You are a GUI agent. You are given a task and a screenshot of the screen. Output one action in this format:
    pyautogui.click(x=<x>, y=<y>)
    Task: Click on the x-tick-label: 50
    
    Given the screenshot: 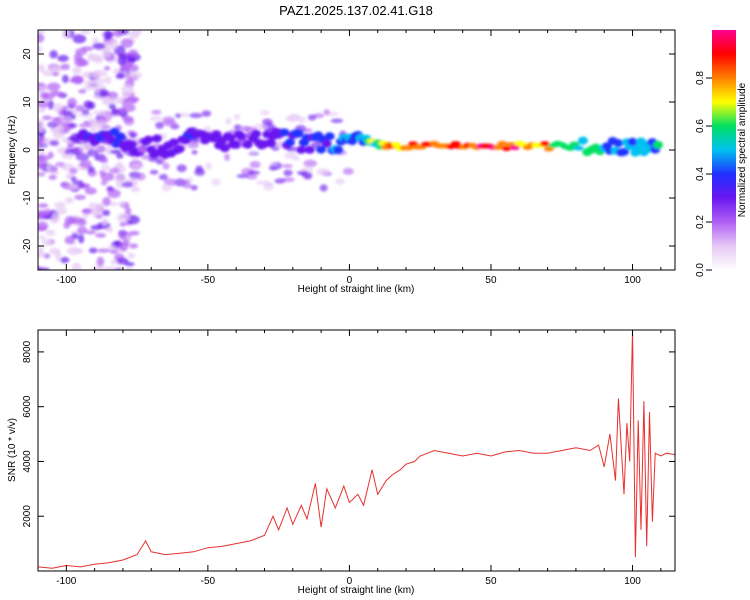 What is the action you would take?
    pyautogui.click(x=491, y=581)
    